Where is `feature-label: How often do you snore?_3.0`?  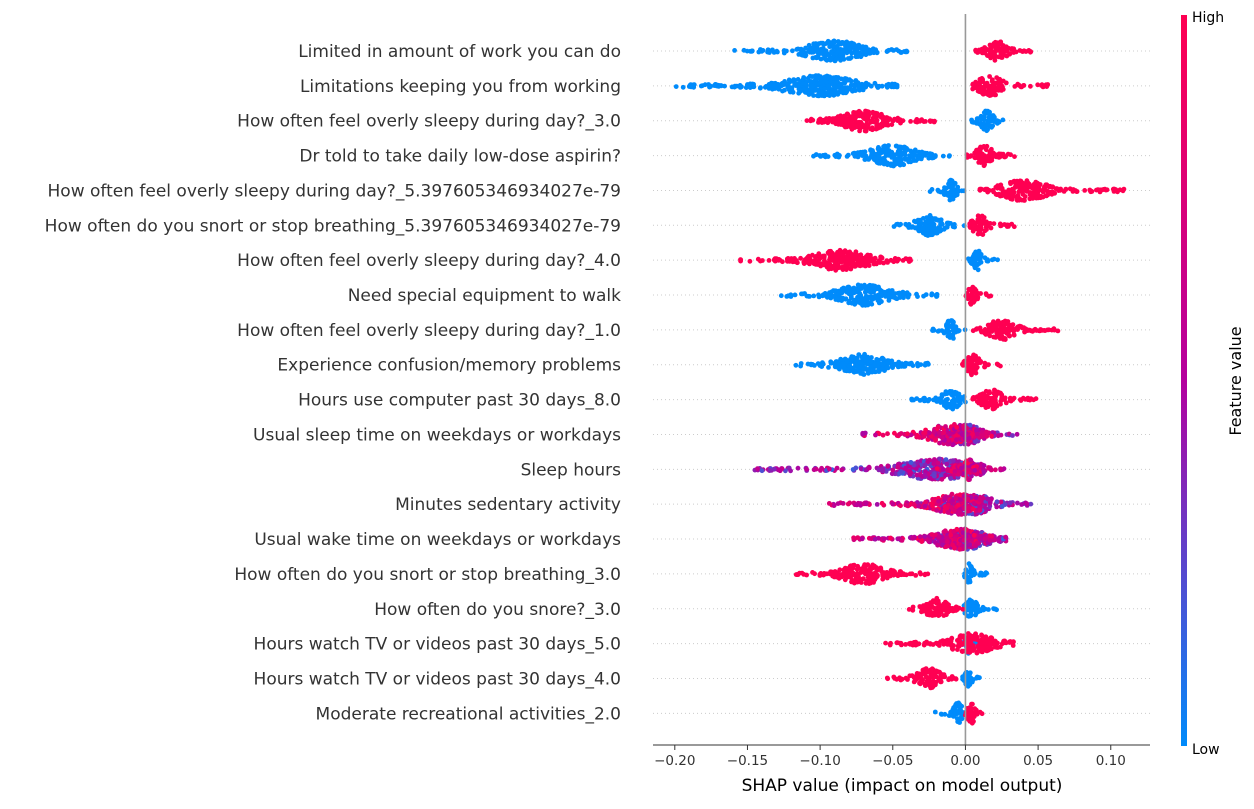
feature-label: How often do you snore?_3.0 is located at coordinates (497, 610).